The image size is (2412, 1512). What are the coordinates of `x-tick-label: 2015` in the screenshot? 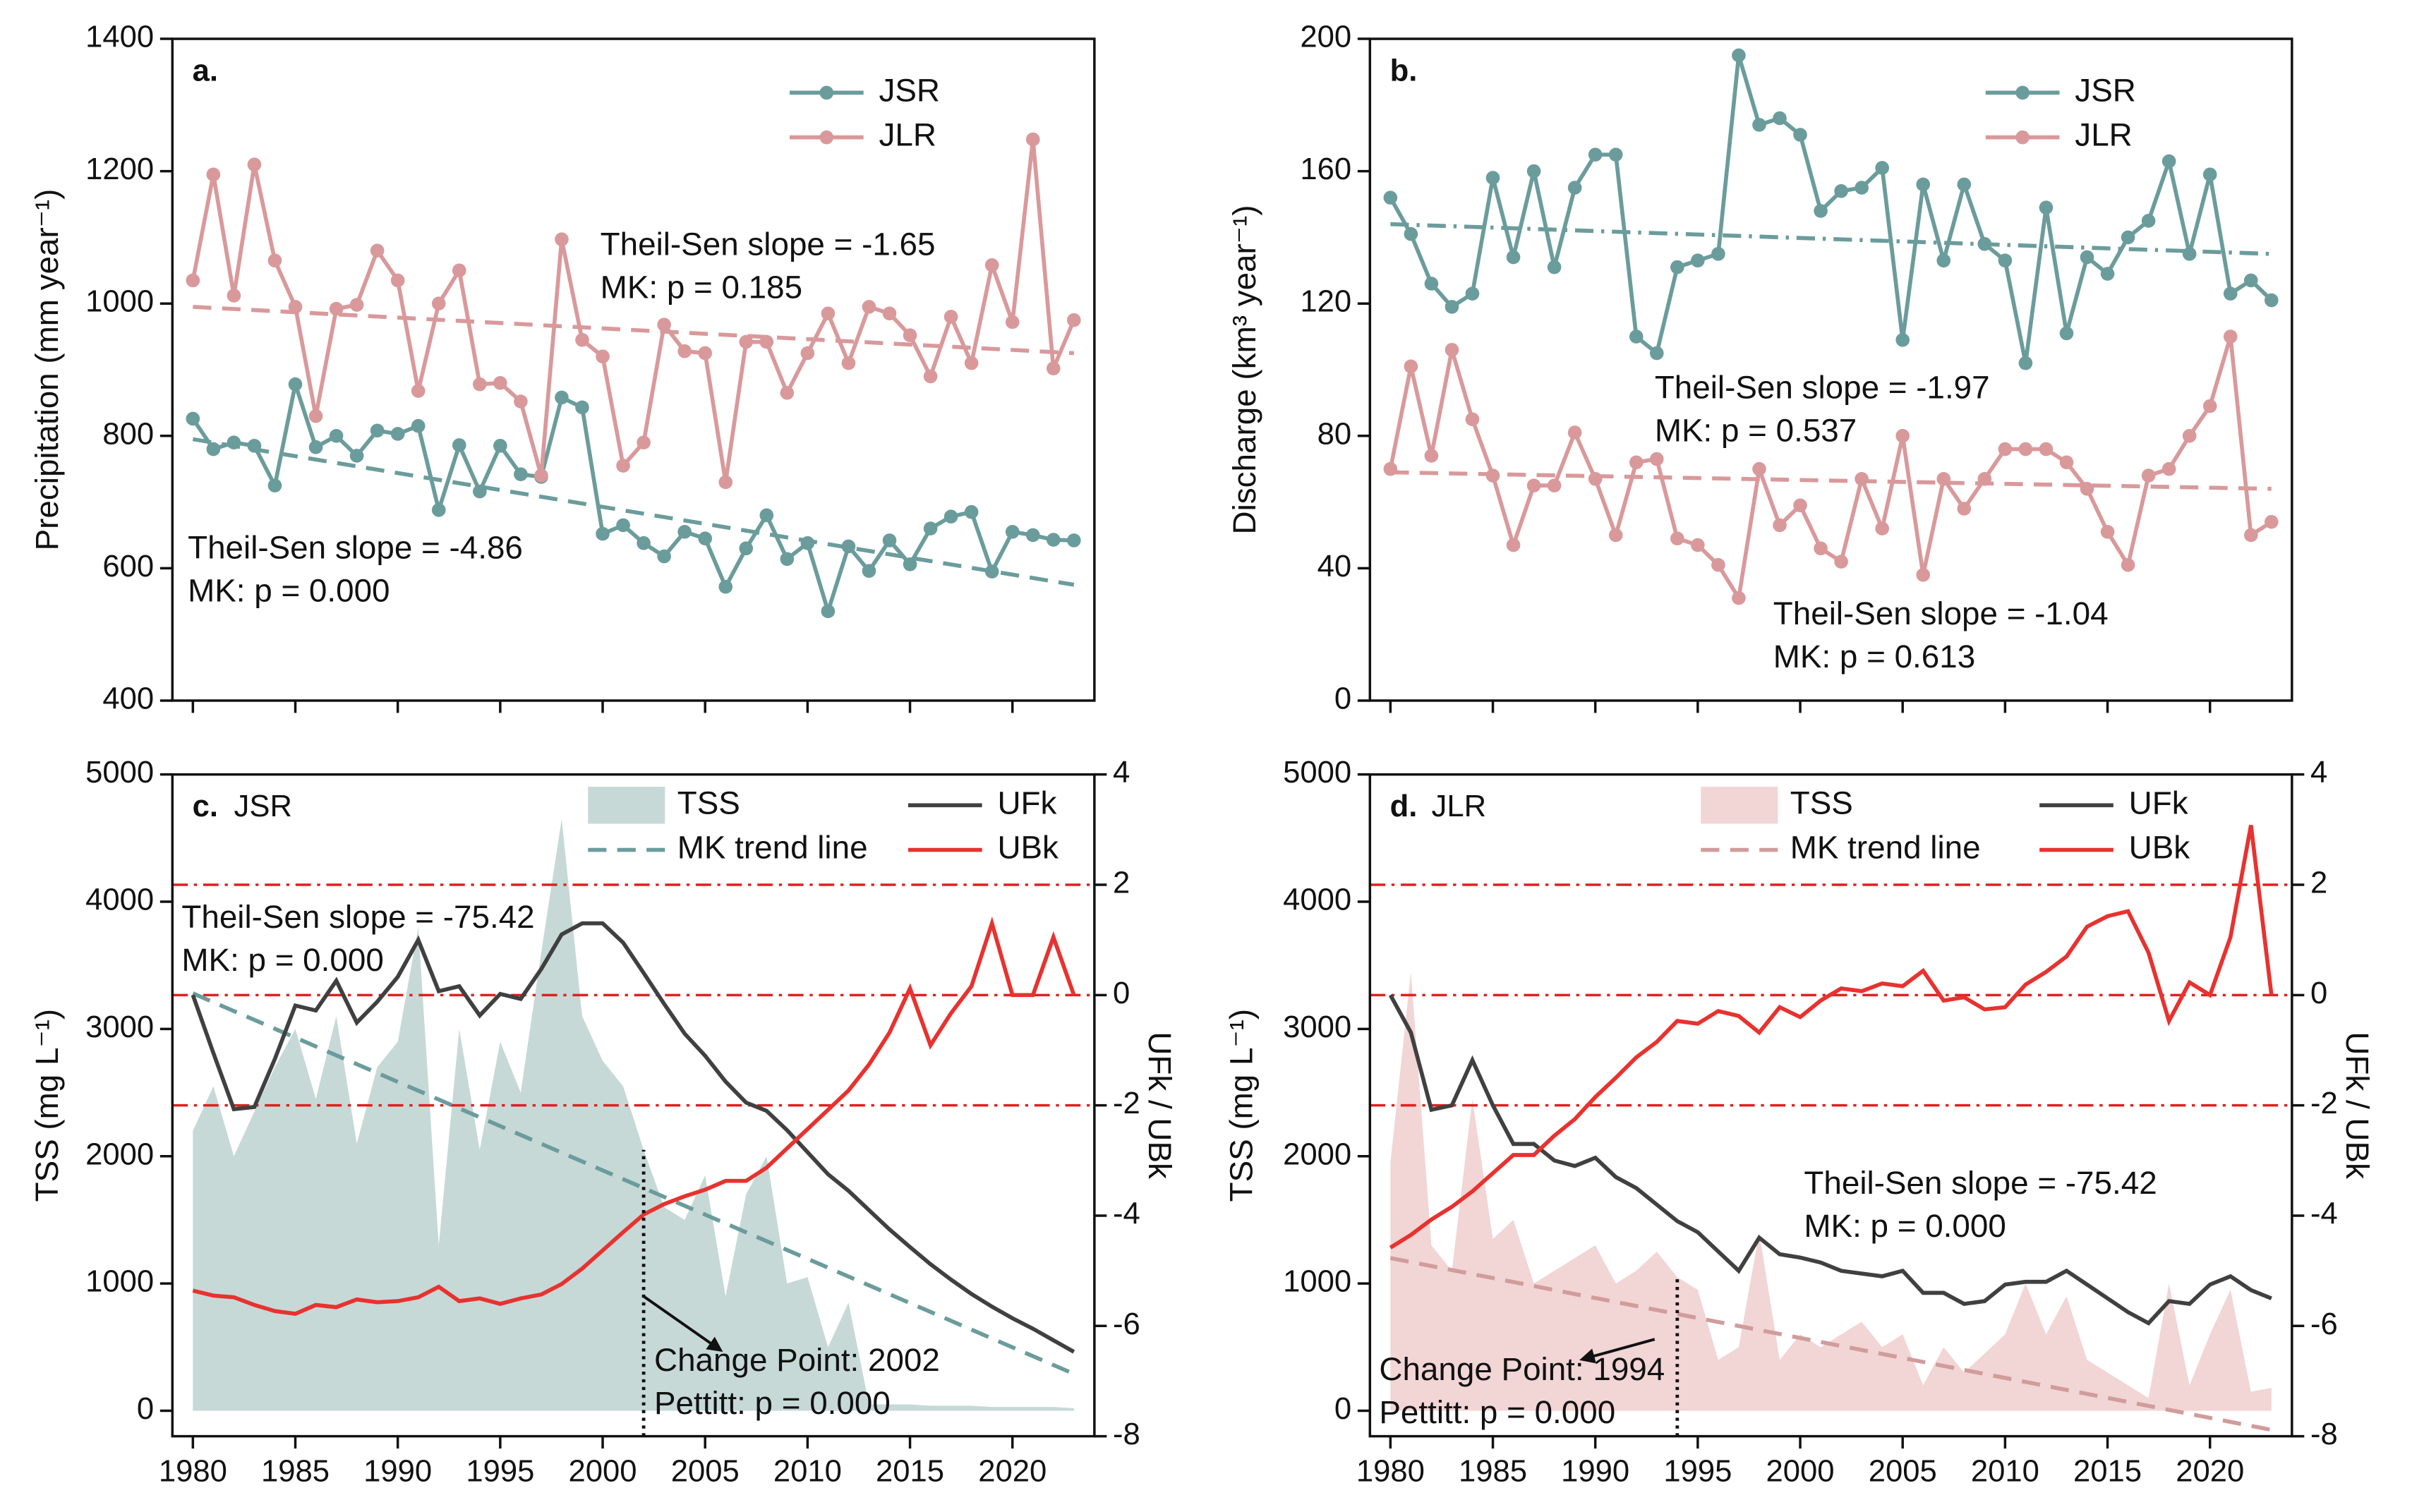 It's located at (910, 1471).